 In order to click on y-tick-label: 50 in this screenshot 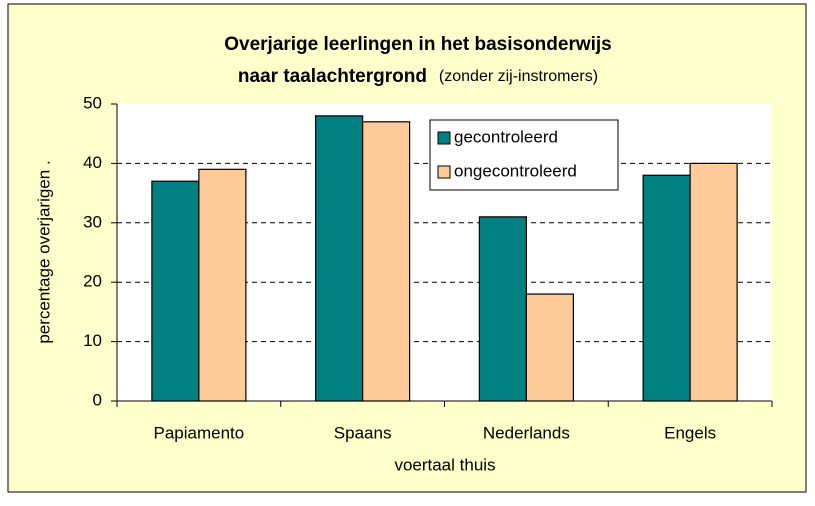, I will do `click(92, 102)`.